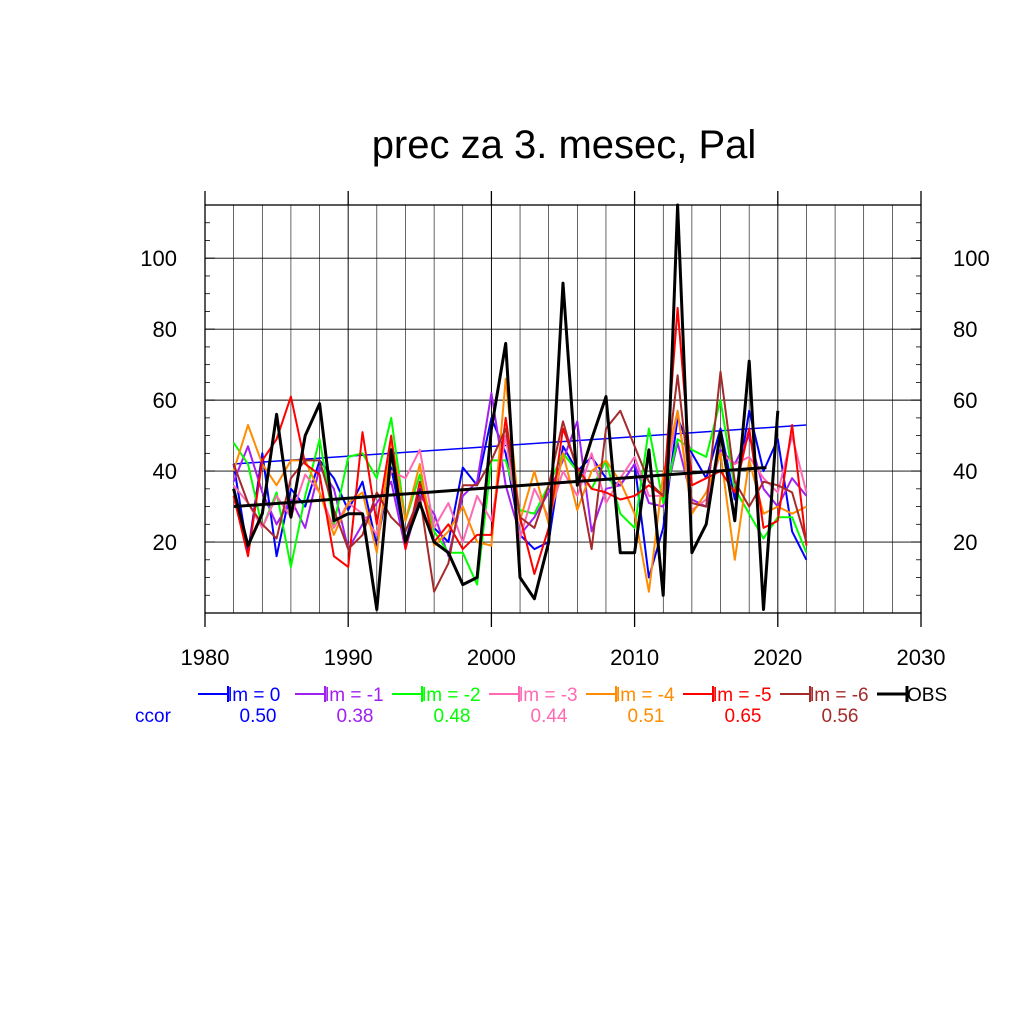 The height and width of the screenshot is (1024, 1024). Describe the element at coordinates (165, 471) in the screenshot. I see `y-tick-label-left: 40` at that location.